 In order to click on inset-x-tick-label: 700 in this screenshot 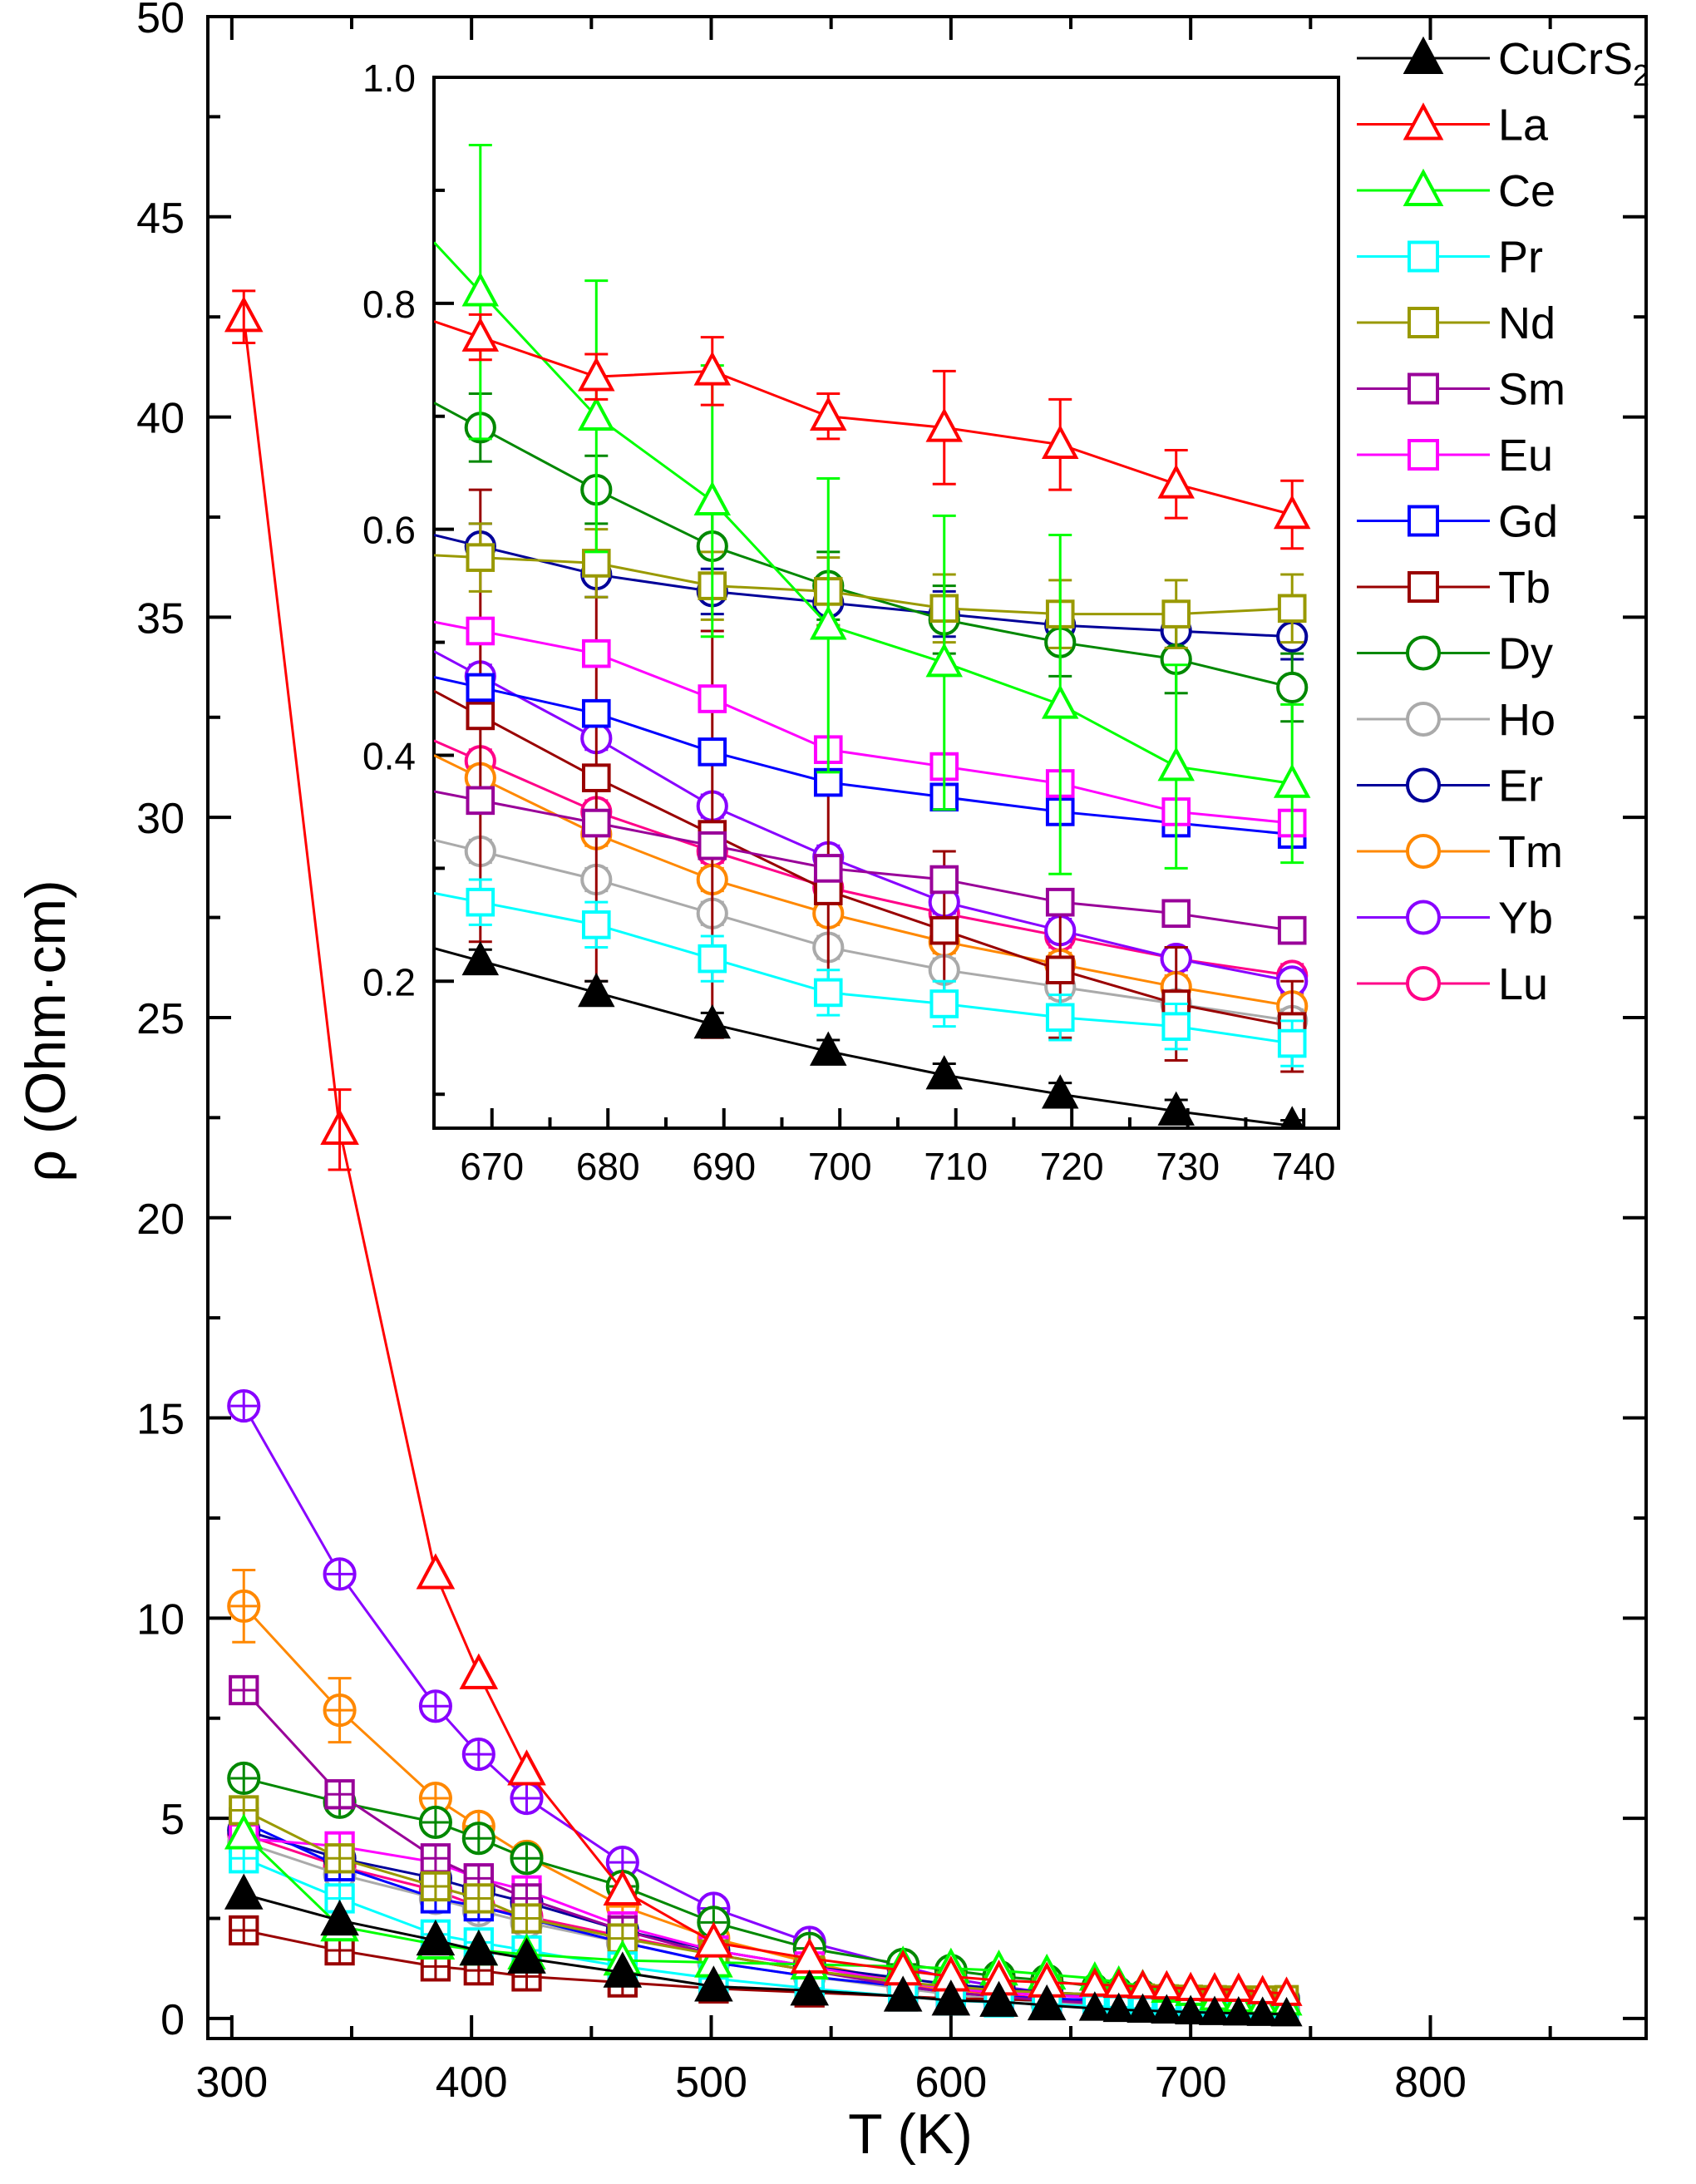, I will do `click(840, 1166)`.